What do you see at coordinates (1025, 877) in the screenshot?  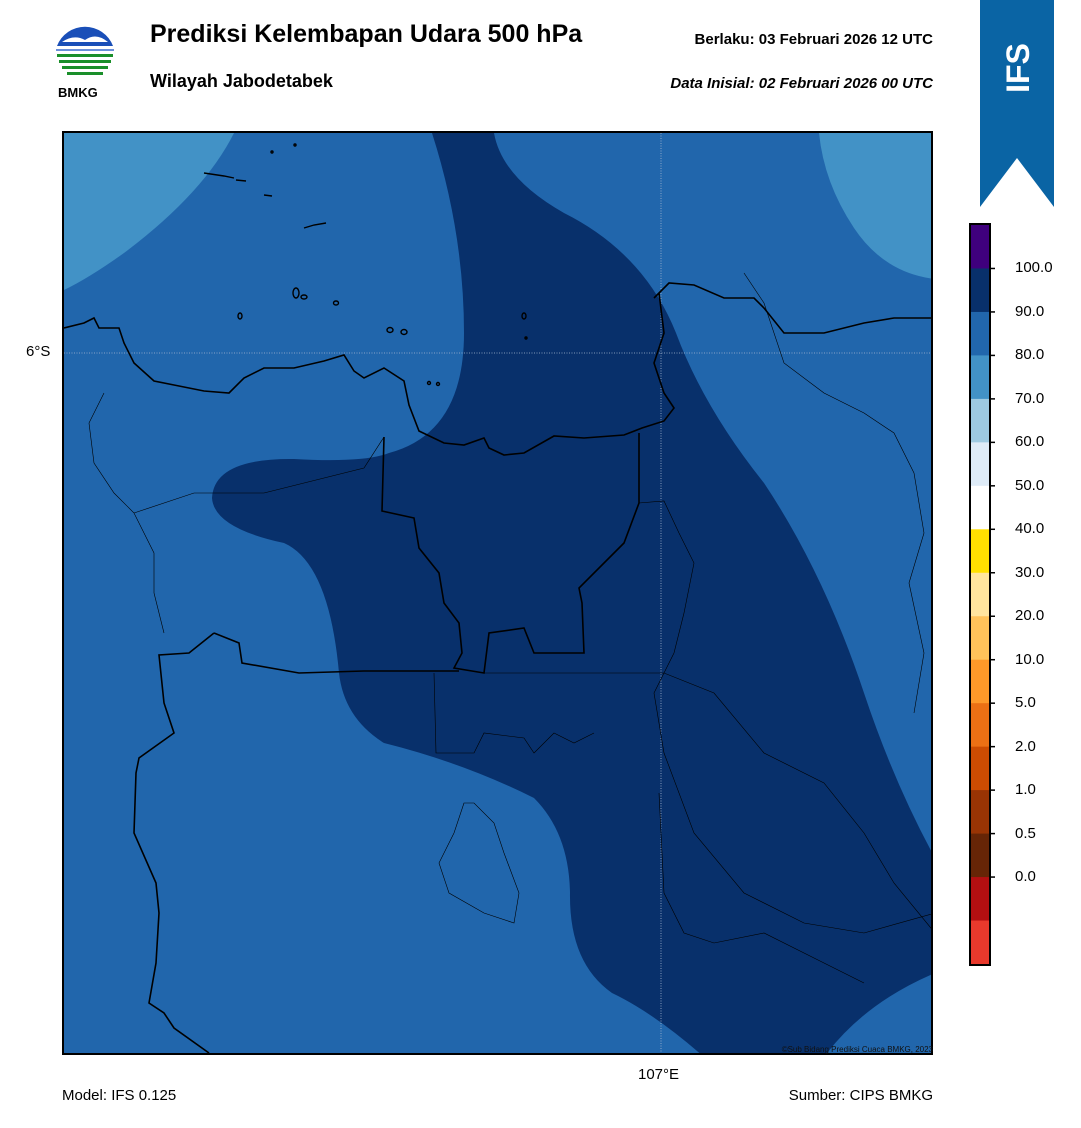 I see `colorbar-label: 0.0` at bounding box center [1025, 877].